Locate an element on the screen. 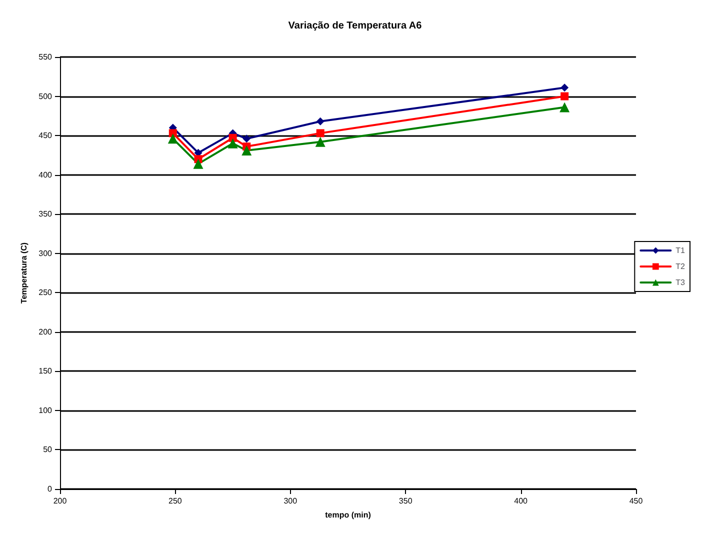 This screenshot has height=533, width=710. x-tick-label: 250 is located at coordinates (175, 501).